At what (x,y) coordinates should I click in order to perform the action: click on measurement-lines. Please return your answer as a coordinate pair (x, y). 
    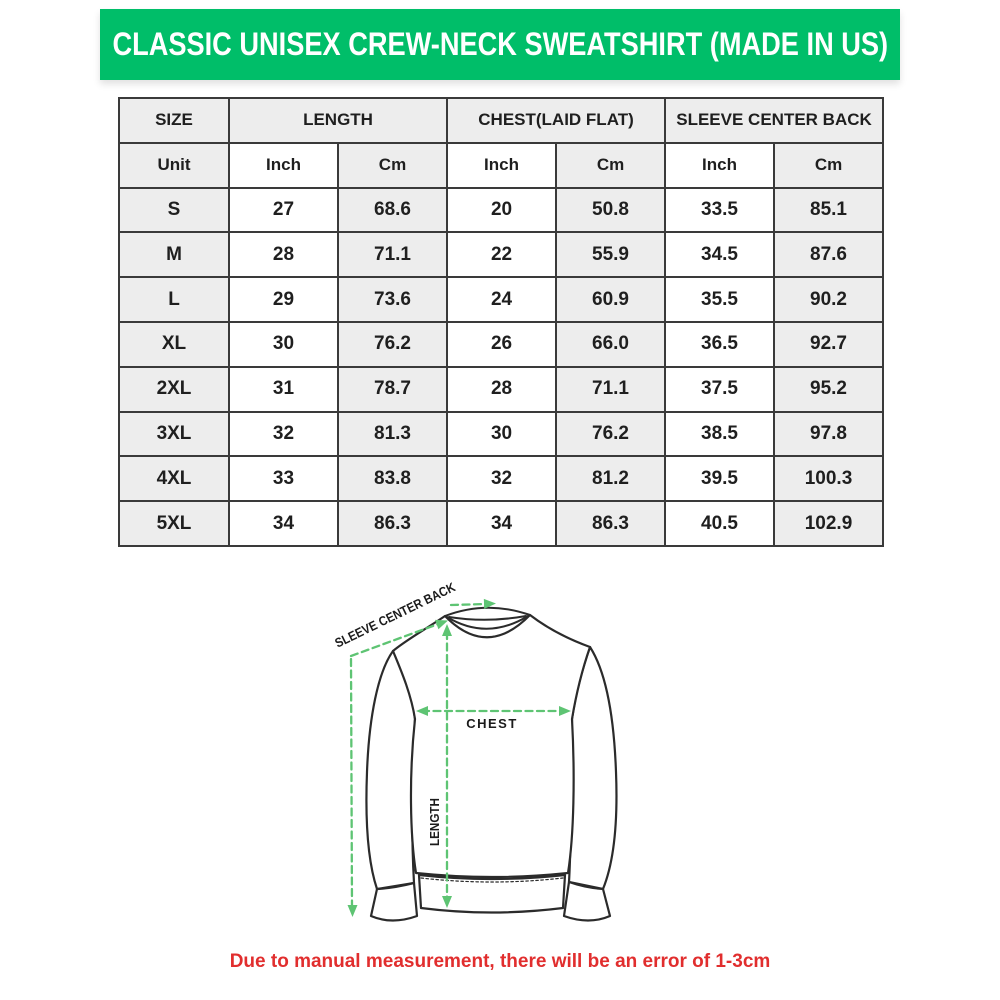
    Looking at the image, I should click on (458, 756).